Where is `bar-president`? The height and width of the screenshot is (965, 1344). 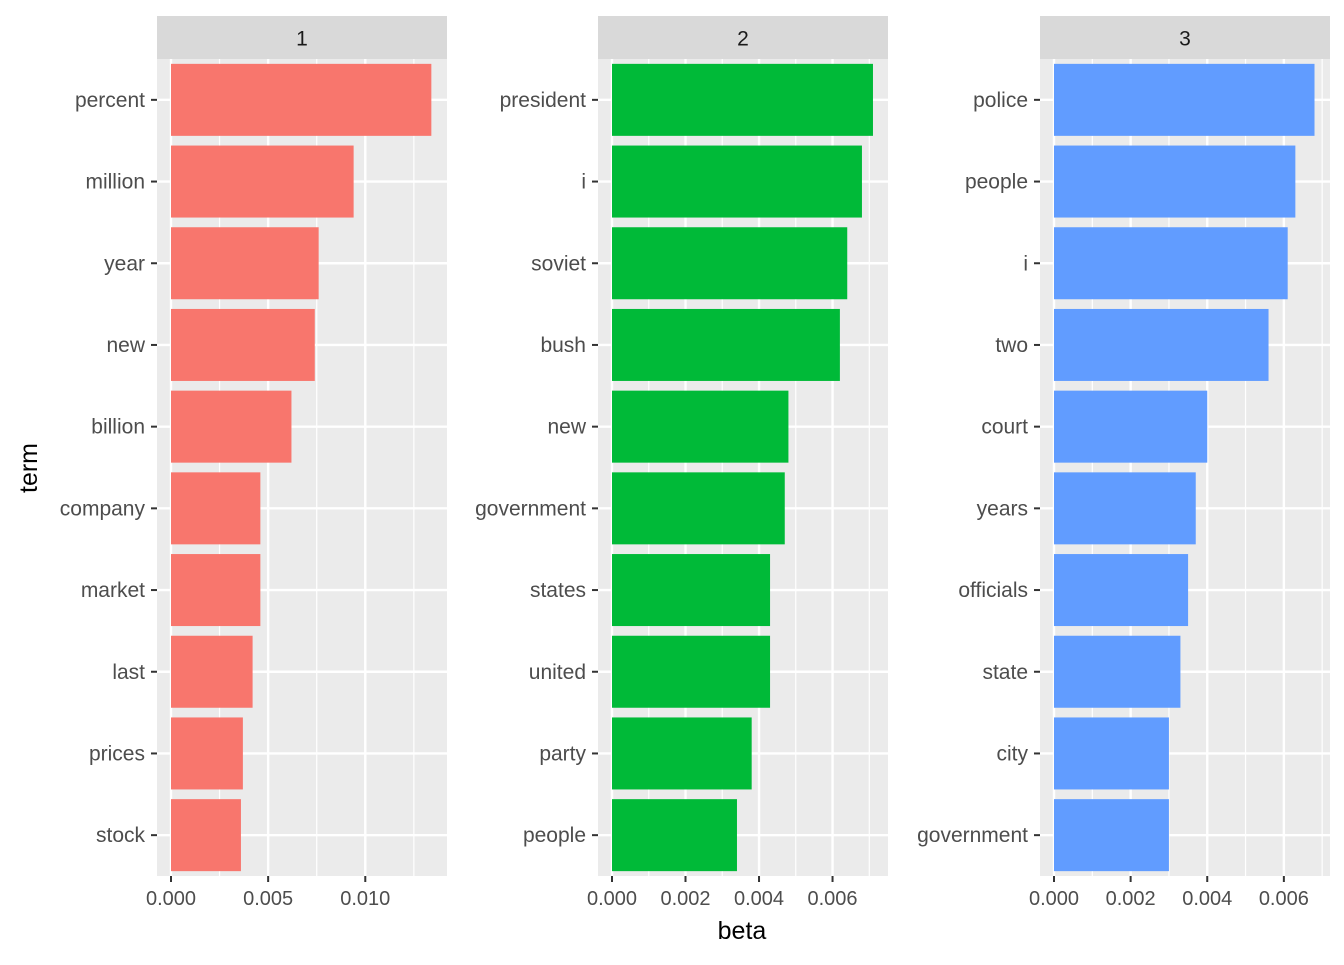
bar-president is located at coordinates (742, 99).